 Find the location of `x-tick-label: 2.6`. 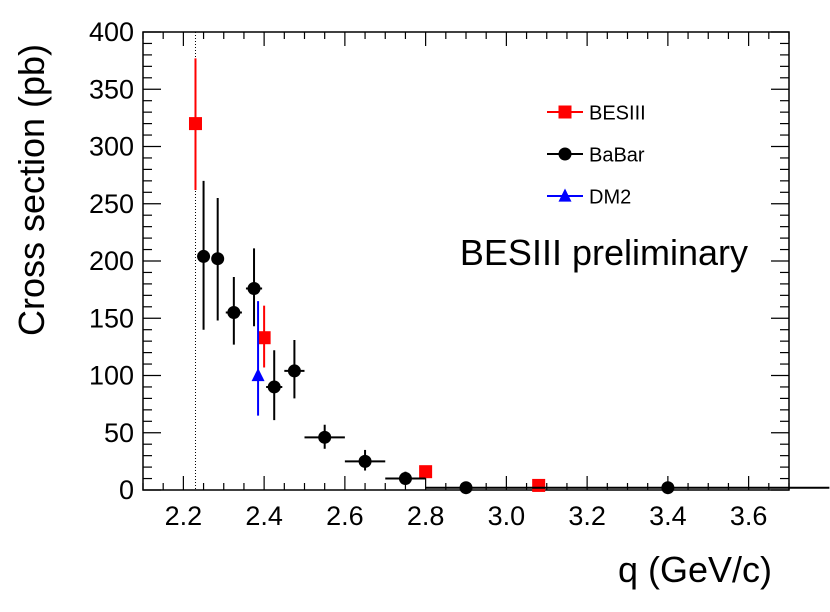

x-tick-label: 2.6 is located at coordinates (345, 516).